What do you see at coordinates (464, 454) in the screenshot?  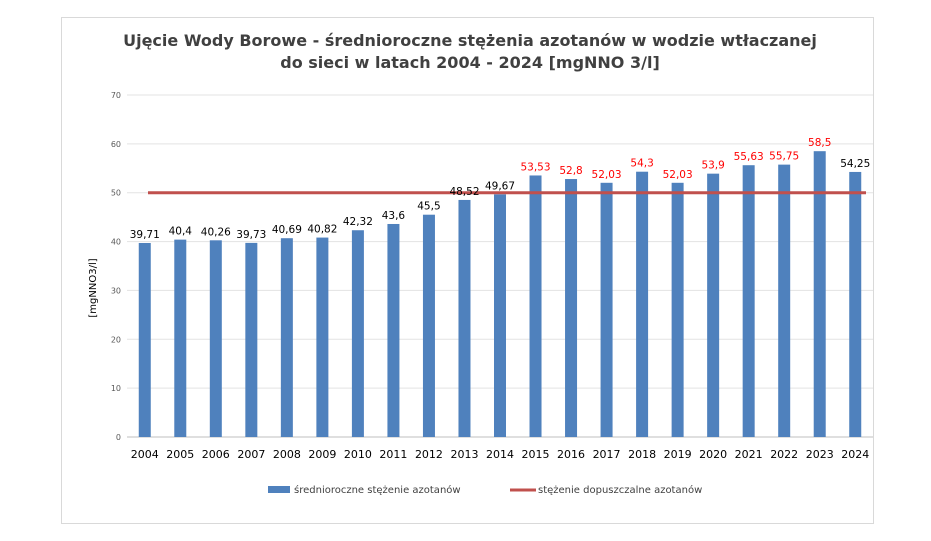 I see `x-tick-label: 2013` at bounding box center [464, 454].